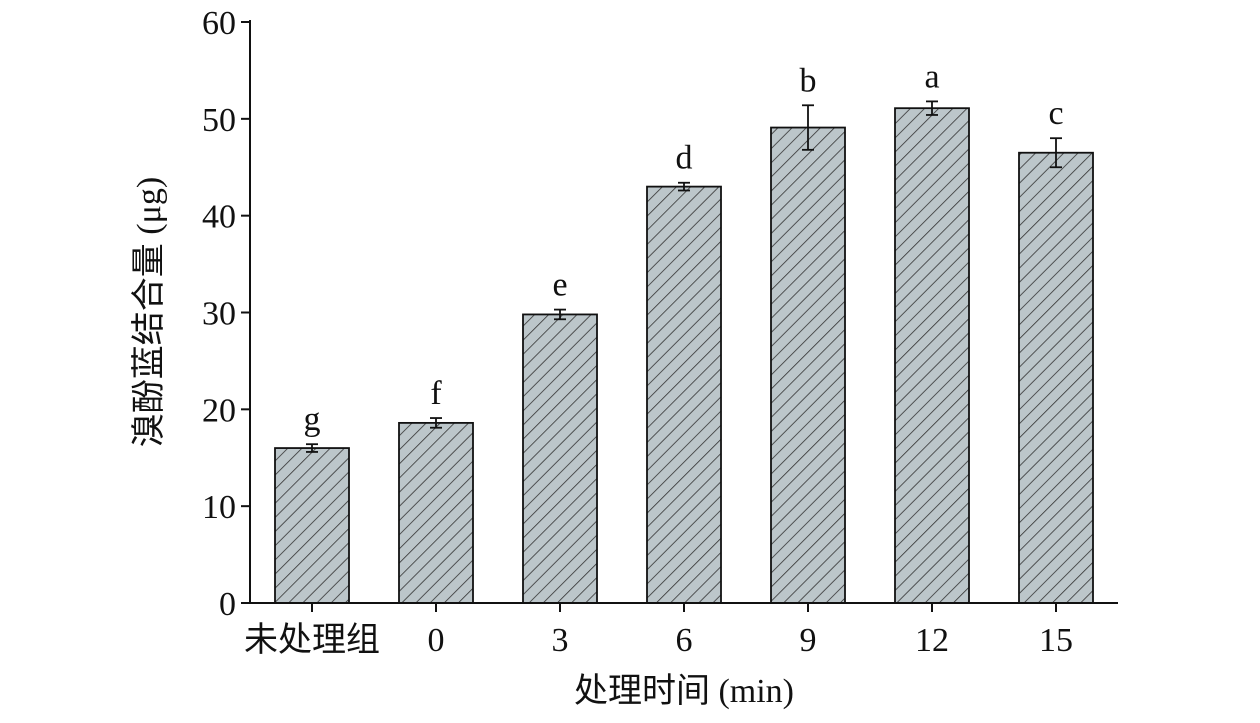 This screenshot has width=1260, height=723. What do you see at coordinates (1055, 113) in the screenshot?
I see `significance-label: c` at bounding box center [1055, 113].